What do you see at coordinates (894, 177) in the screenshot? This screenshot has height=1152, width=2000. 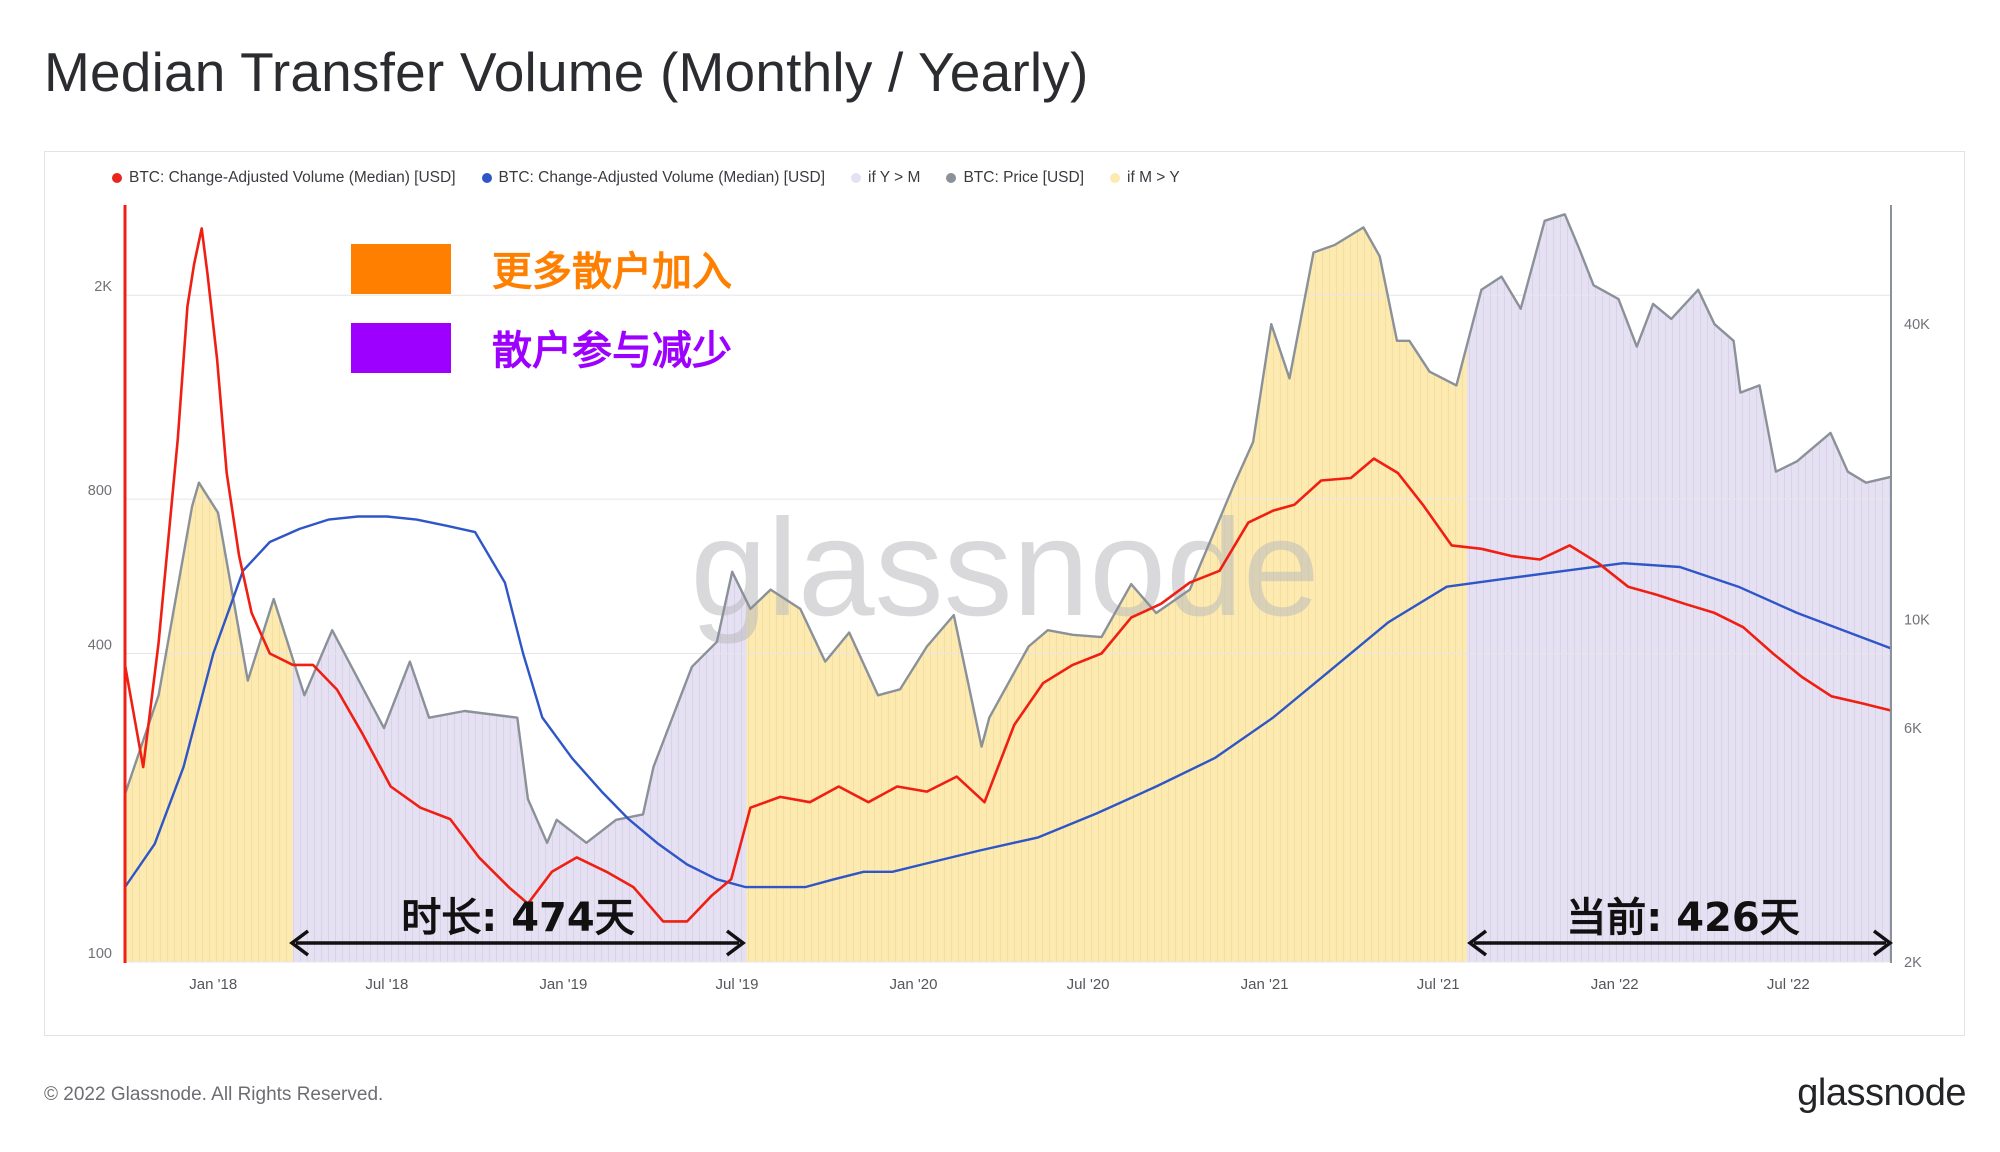 I see `legend-label-y-gt-m: if Y > M` at bounding box center [894, 177].